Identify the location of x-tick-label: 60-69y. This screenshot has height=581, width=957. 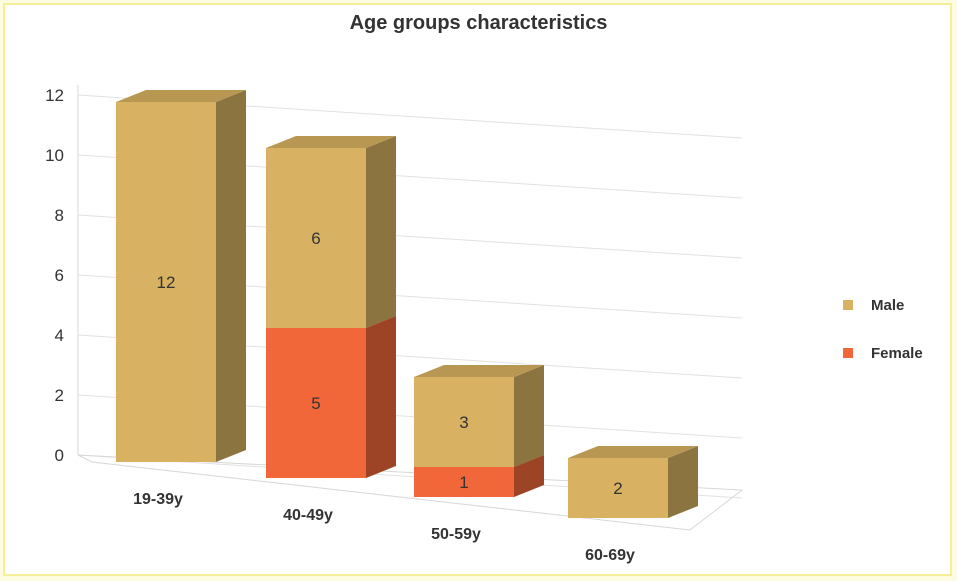
(610, 555).